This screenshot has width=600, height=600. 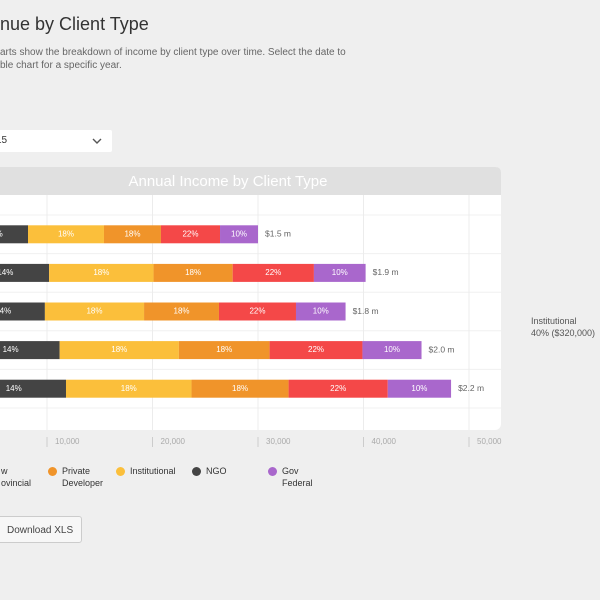 What do you see at coordinates (471, 388) in the screenshot?
I see `total-label: $2.2 m` at bounding box center [471, 388].